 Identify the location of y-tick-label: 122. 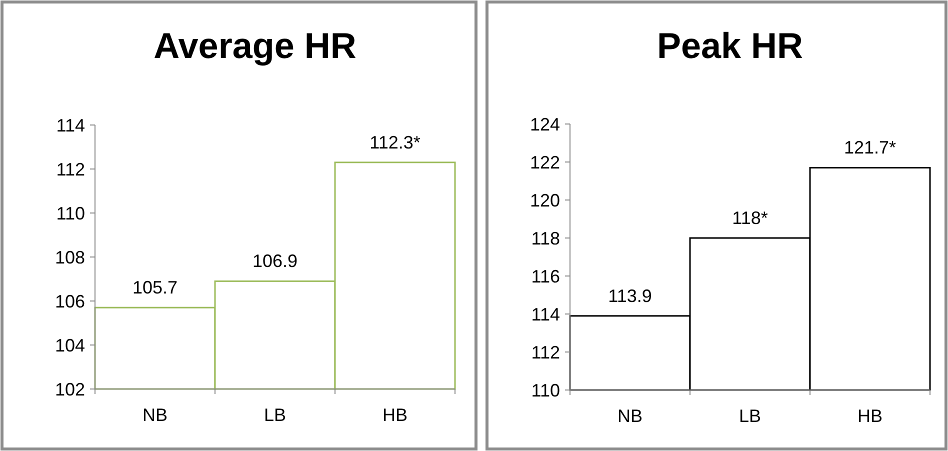
(545, 162).